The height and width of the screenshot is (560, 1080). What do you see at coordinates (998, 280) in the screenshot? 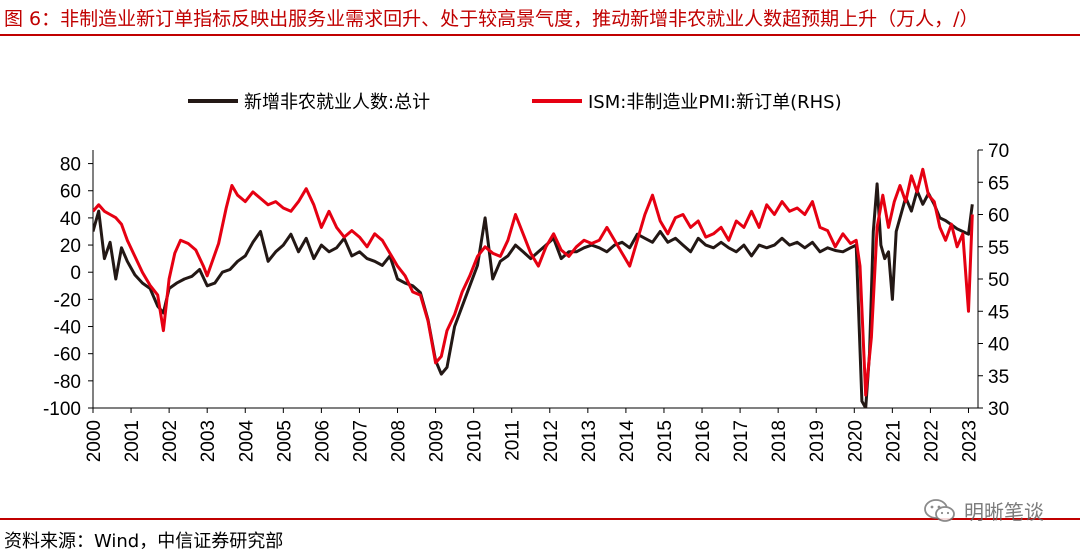
I see `y-right-tick-label: 50` at bounding box center [998, 280].